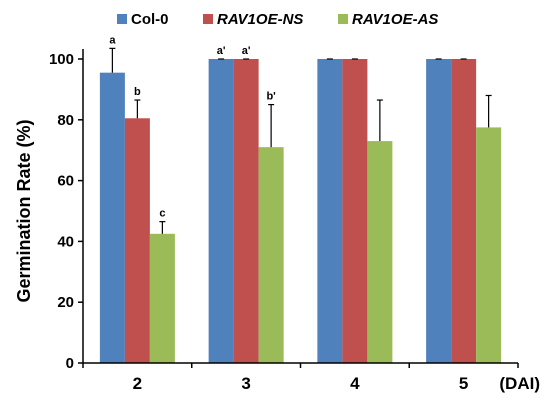 The height and width of the screenshot is (399, 544). Describe the element at coordinates (260, 19) in the screenshot. I see `legend-label-RAV1OE-NS: RAV1OE-NS` at that location.